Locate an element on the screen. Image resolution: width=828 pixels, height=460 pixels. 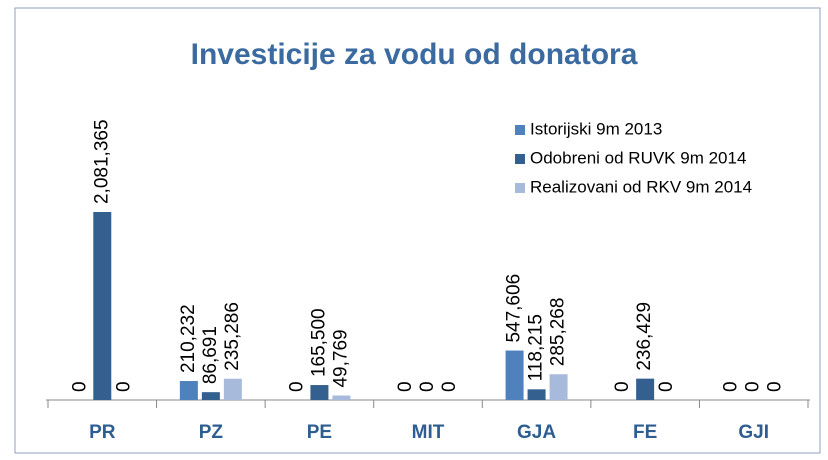
legend-label: Realizovani od RKV 9m 2014 is located at coordinates (641, 186).